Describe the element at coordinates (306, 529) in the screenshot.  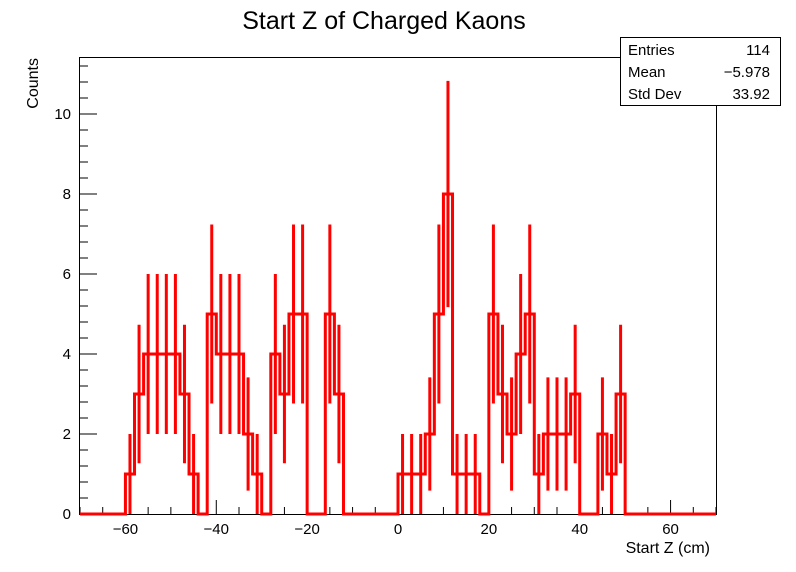
I see `x-tick-label: −20` at that location.